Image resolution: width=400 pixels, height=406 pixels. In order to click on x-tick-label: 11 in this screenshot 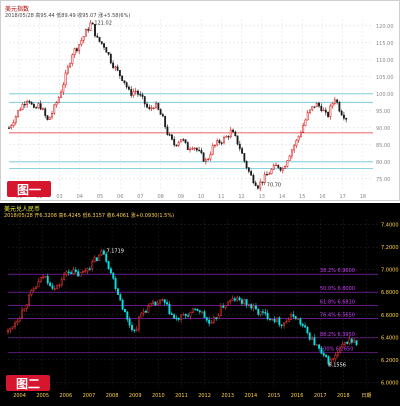, I will do `click(221, 197)`.